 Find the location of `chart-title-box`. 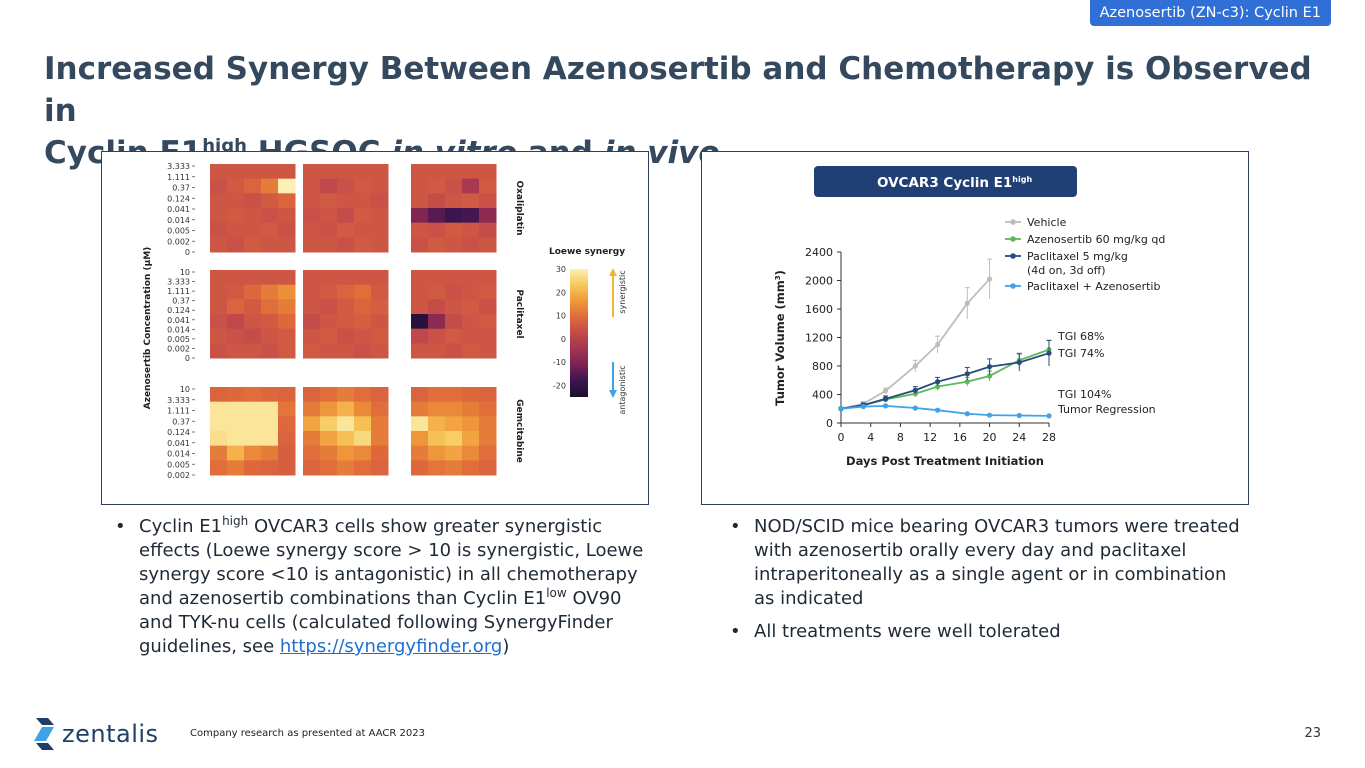

chart-title-box is located at coordinates (945, 181).